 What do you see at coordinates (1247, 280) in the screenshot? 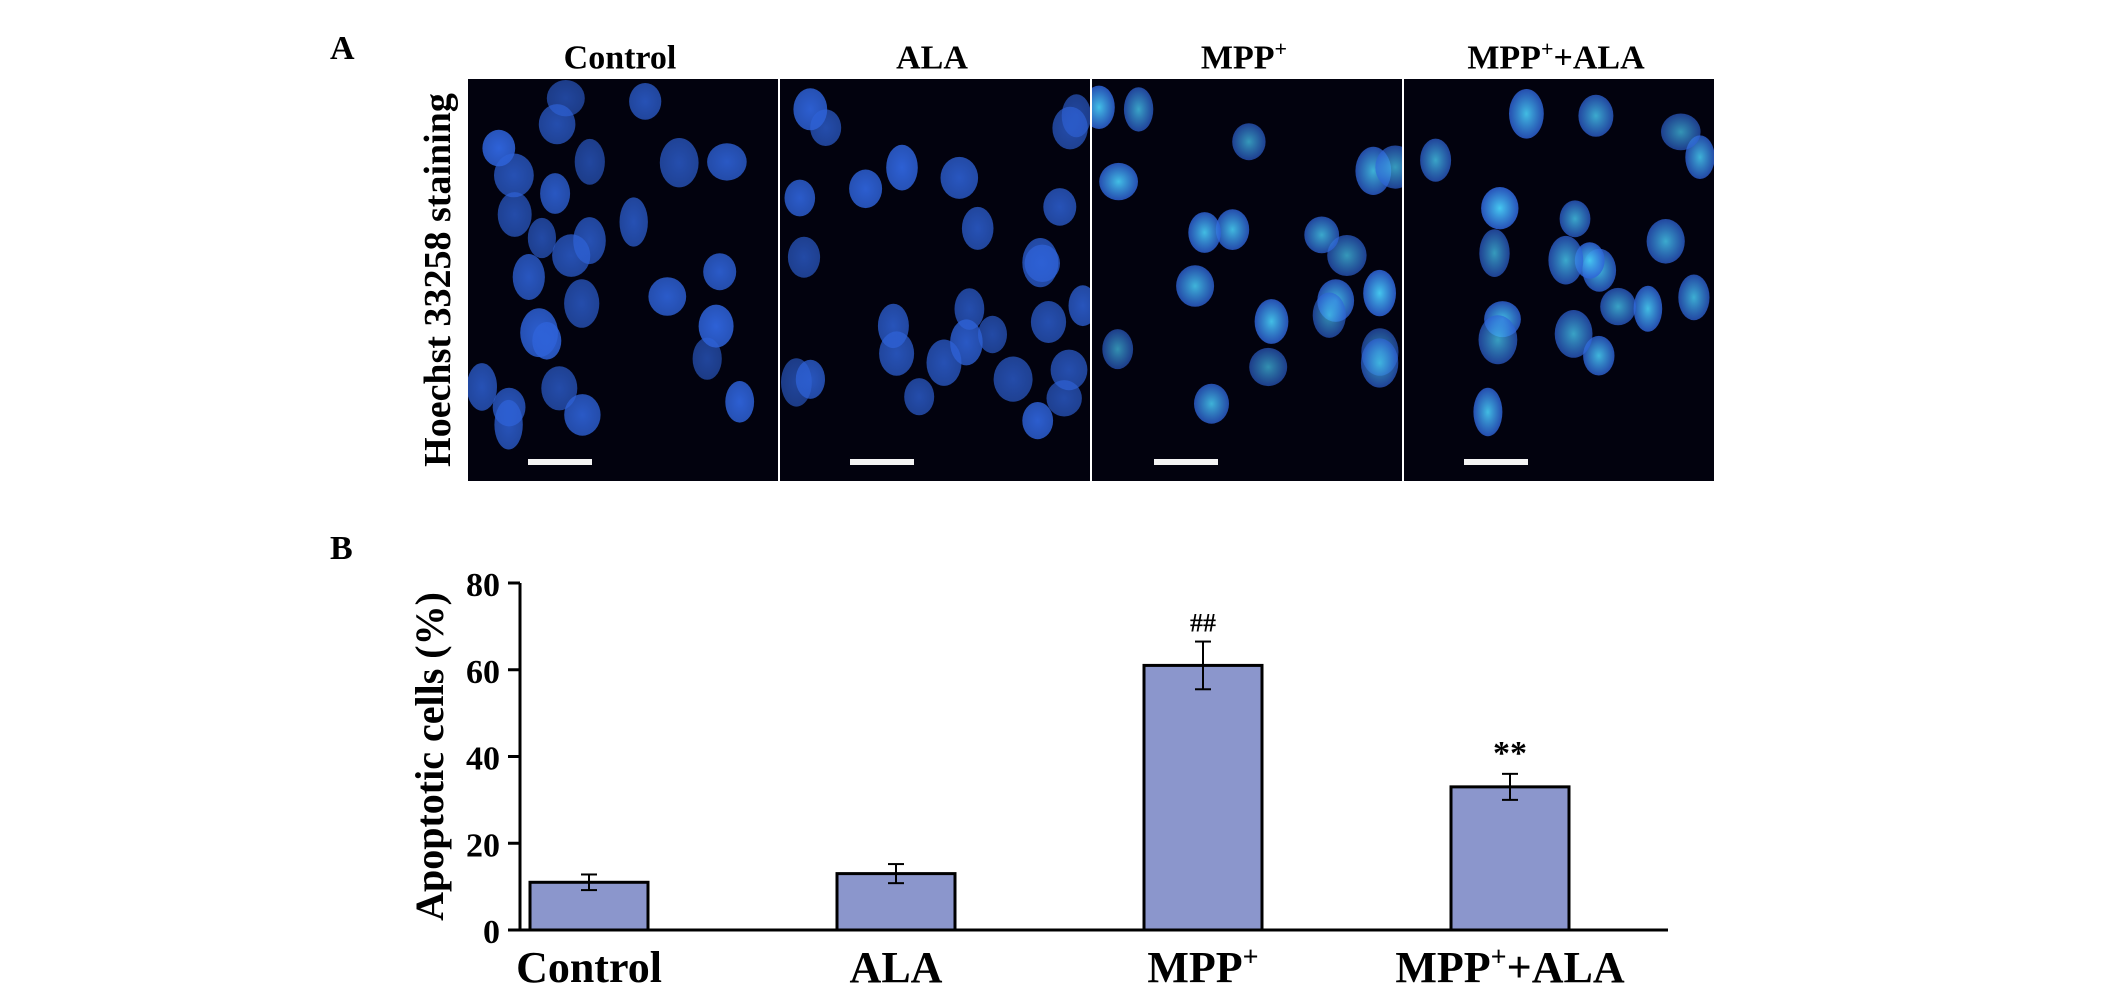
I see `micrograph-mpp` at bounding box center [1247, 280].